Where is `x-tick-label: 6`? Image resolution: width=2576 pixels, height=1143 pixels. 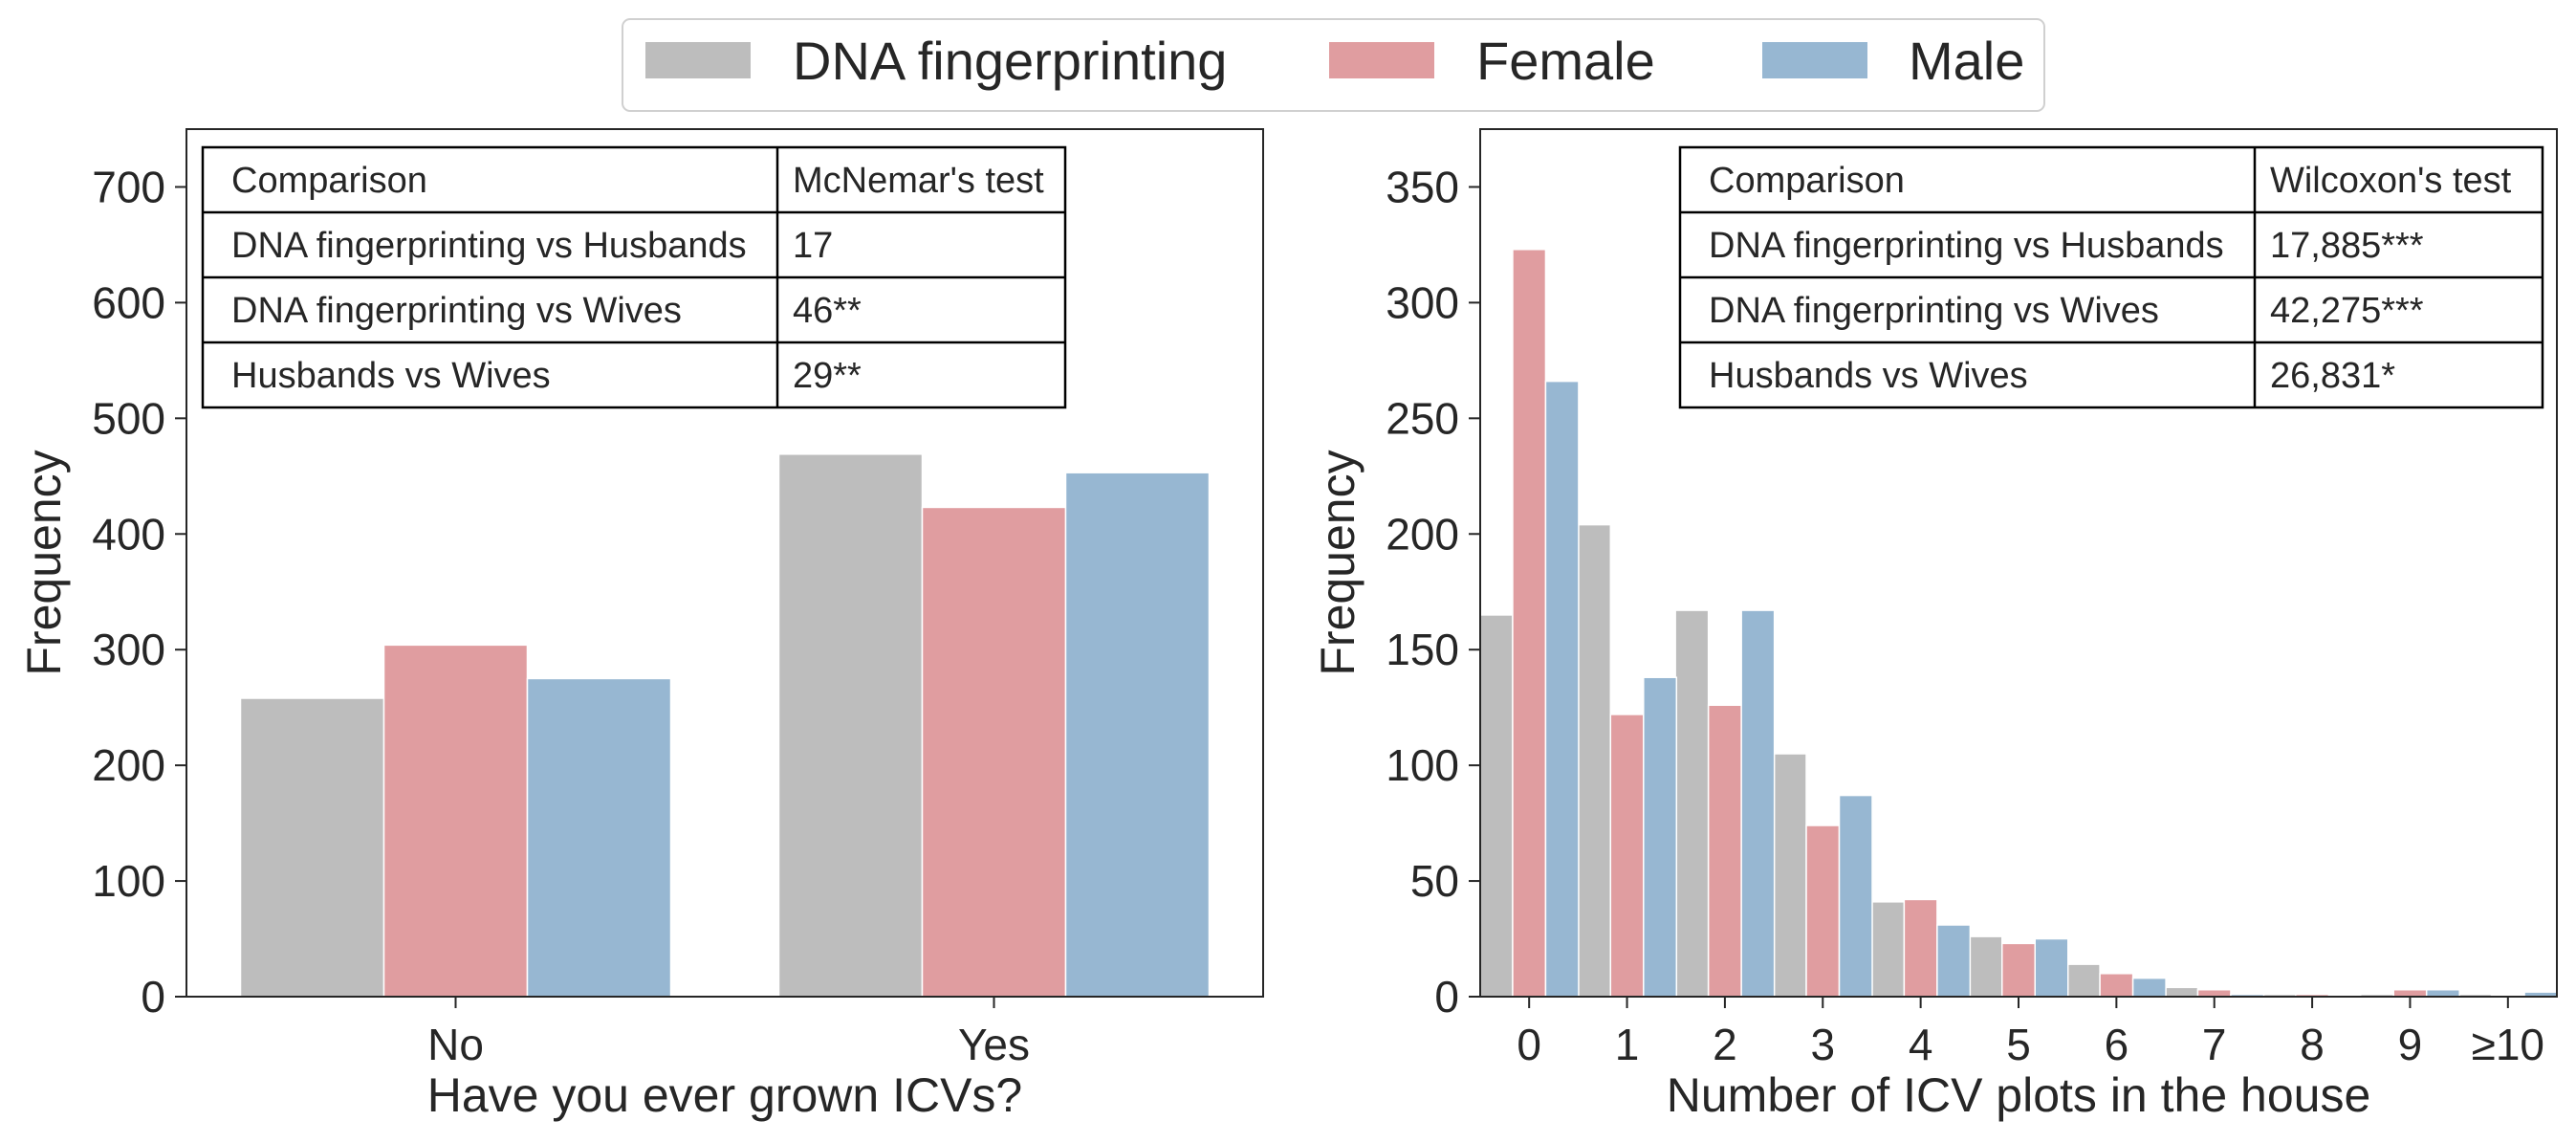
x-tick-label: 6 is located at coordinates (2117, 1044).